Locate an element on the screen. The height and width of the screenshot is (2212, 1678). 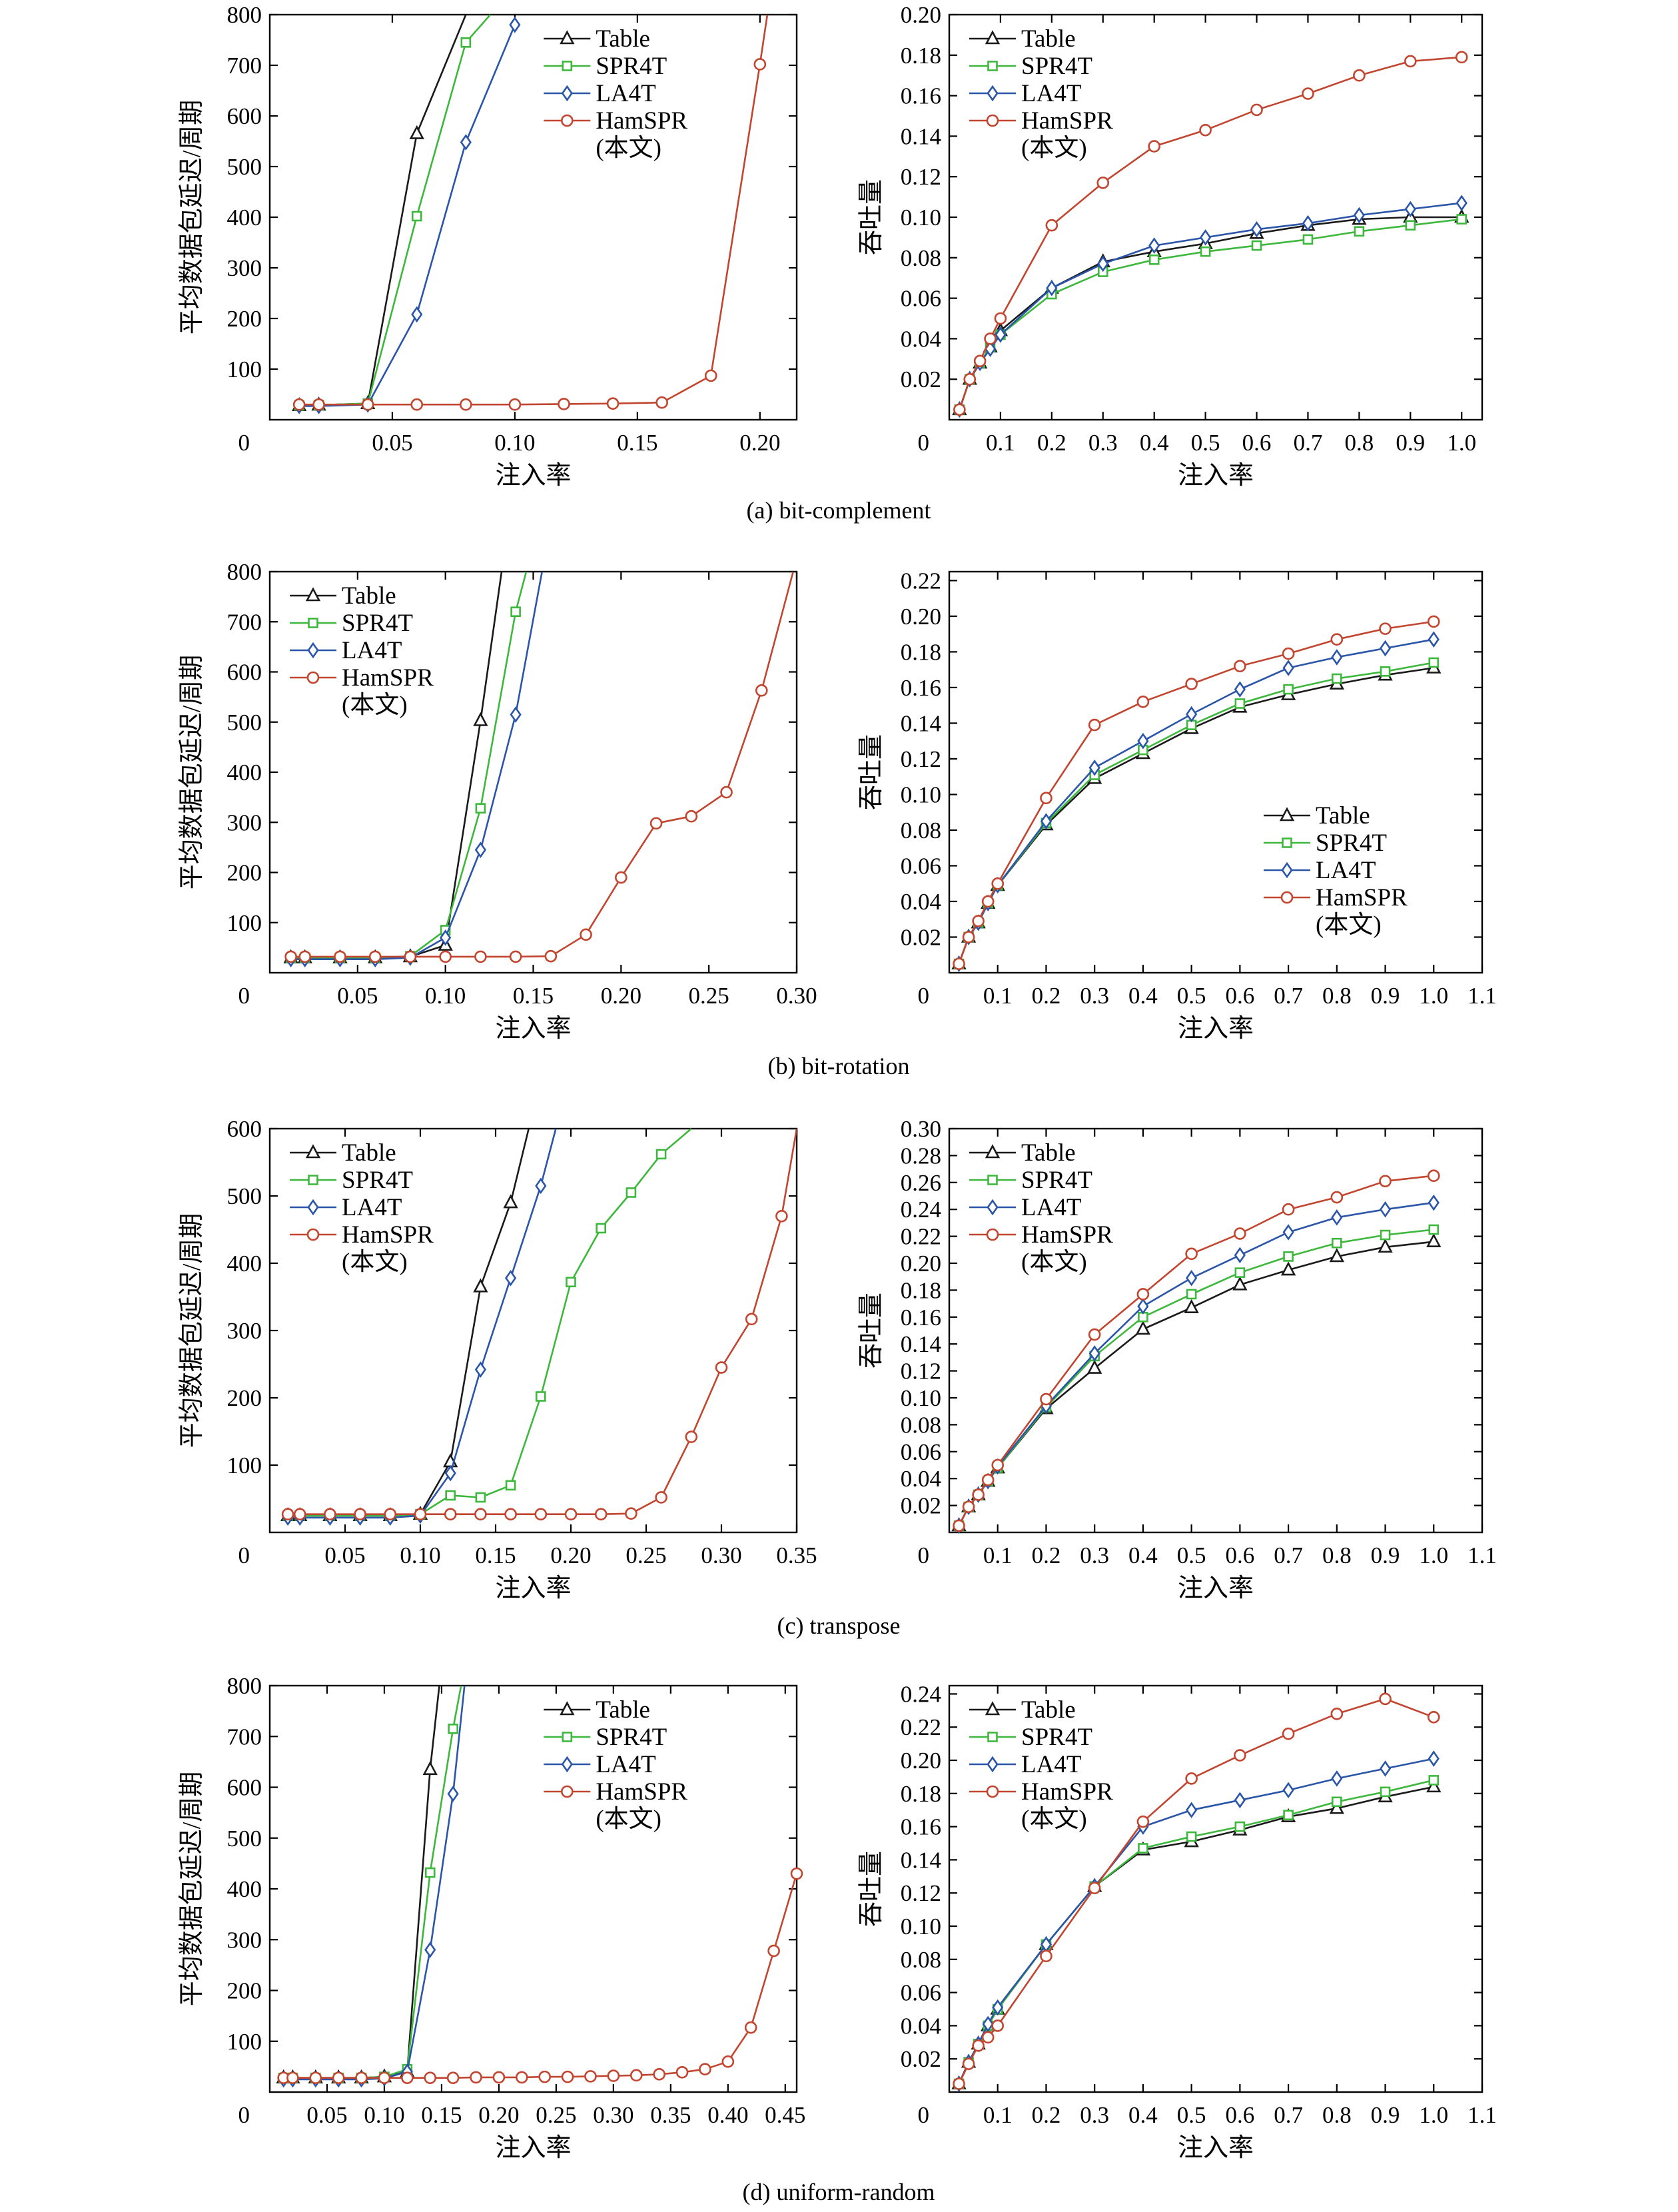
y-tick-label: 700 is located at coordinates (244, 622).